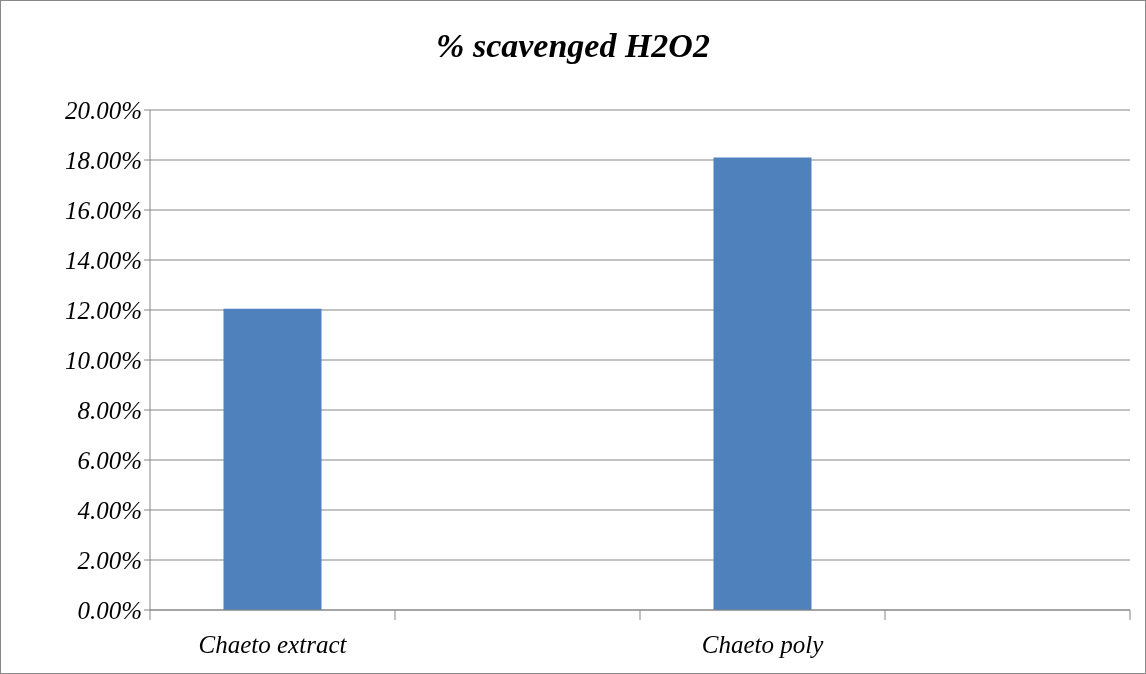  I want to click on y-tick-label: 4.00%, so click(109, 510).